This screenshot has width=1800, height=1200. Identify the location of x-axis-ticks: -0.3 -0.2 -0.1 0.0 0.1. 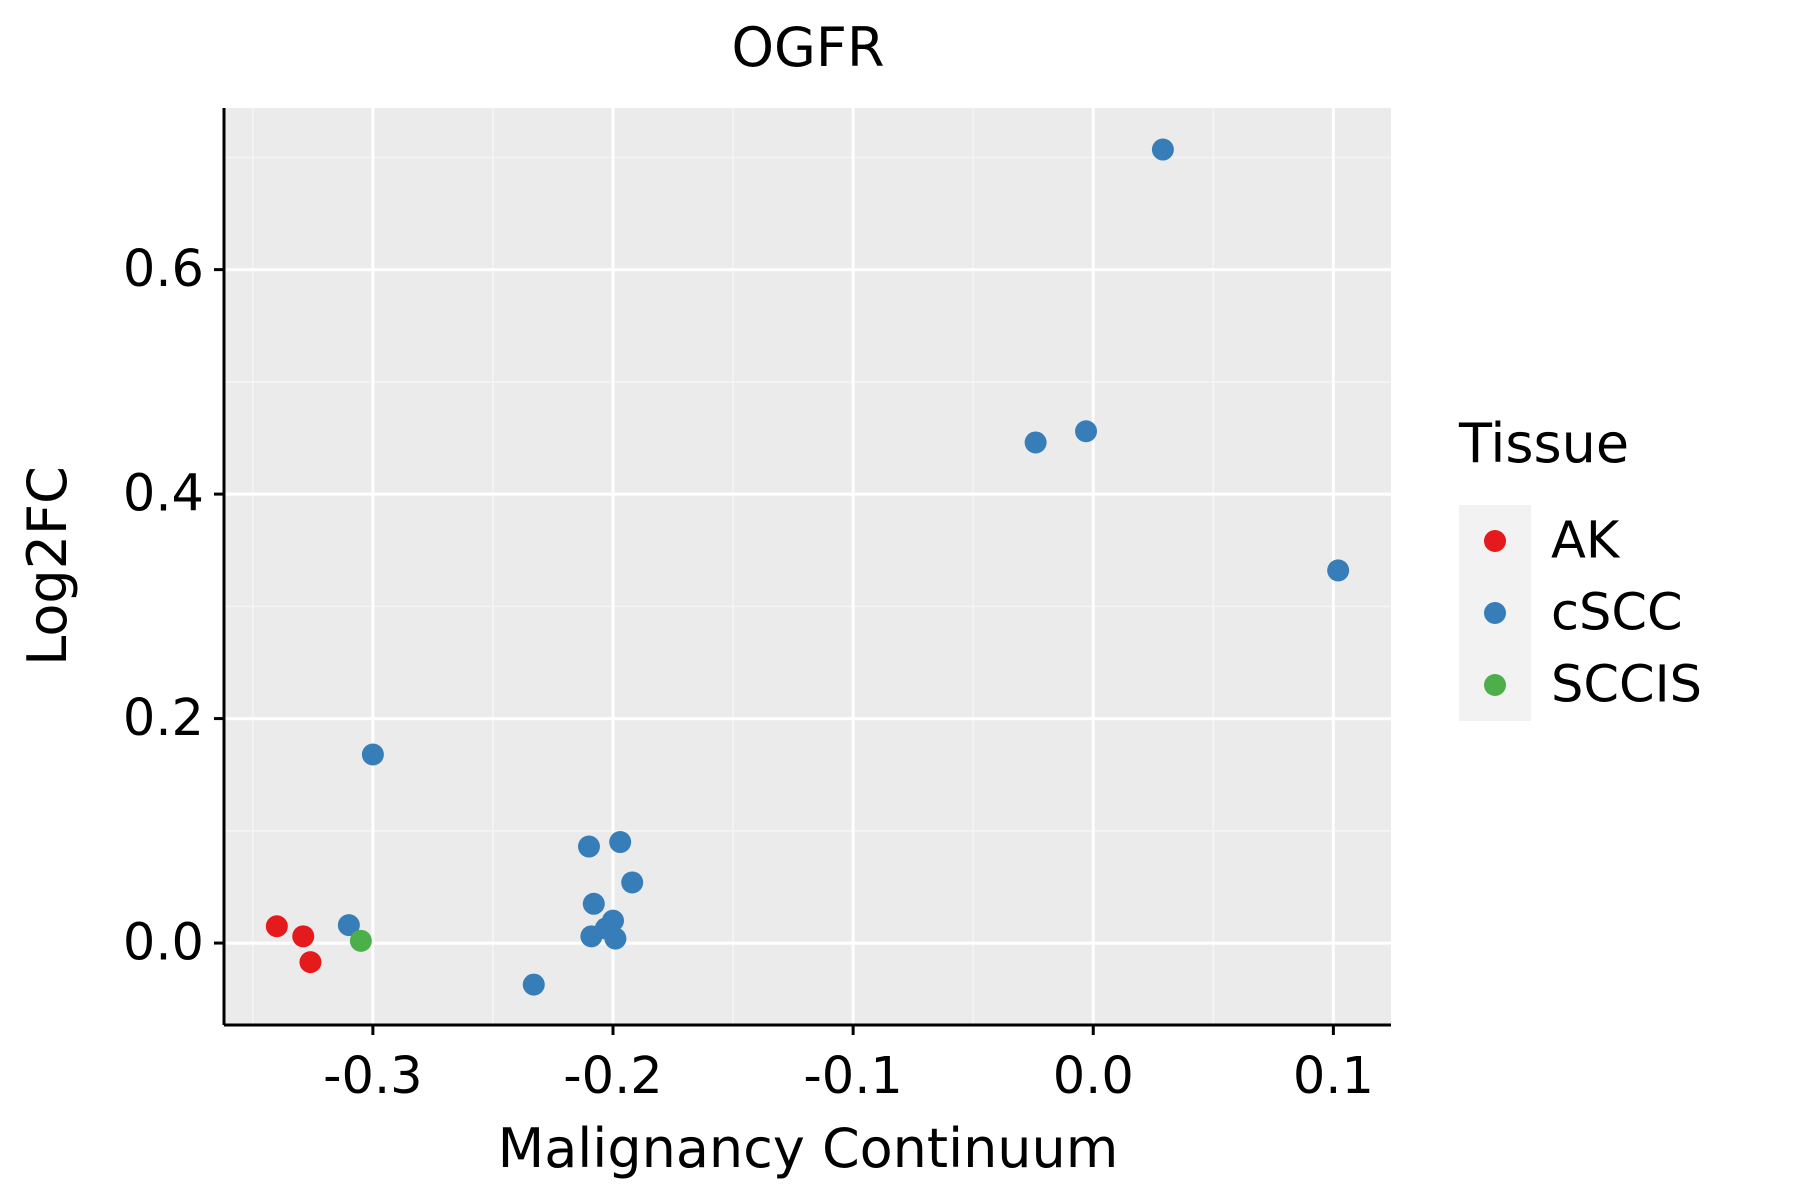
(848, 1065).